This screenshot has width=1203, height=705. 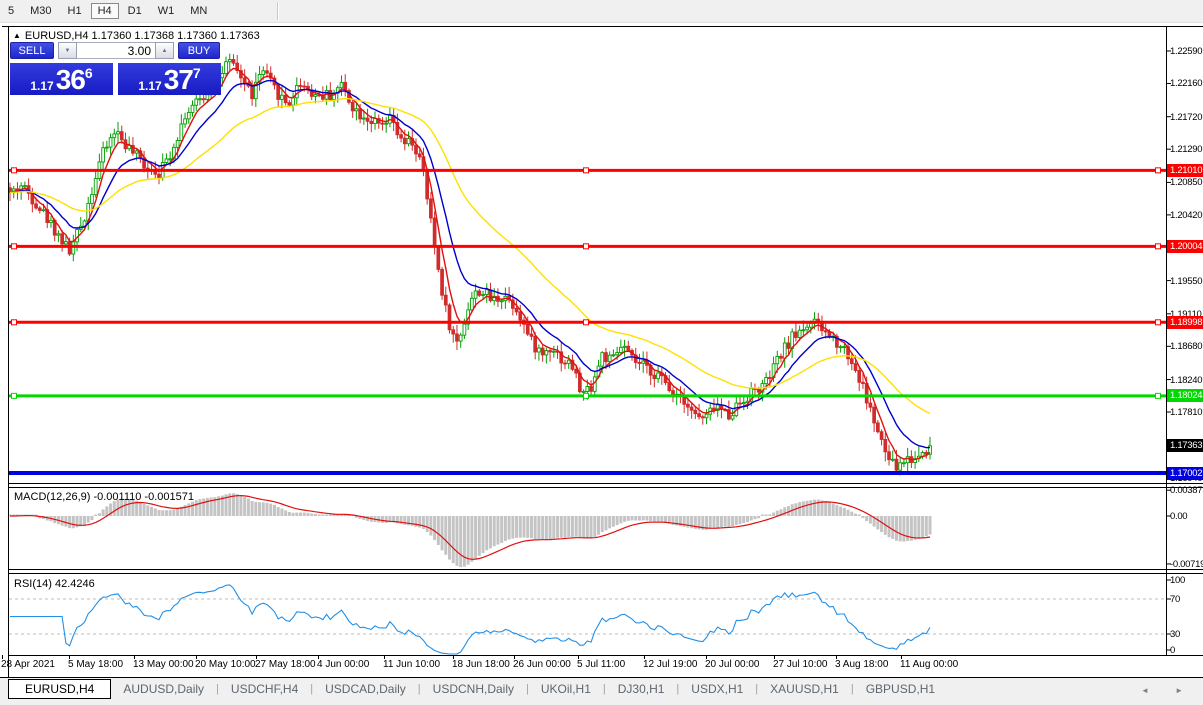 I want to click on rsi-axis-label: 0, so click(x=1172, y=650).